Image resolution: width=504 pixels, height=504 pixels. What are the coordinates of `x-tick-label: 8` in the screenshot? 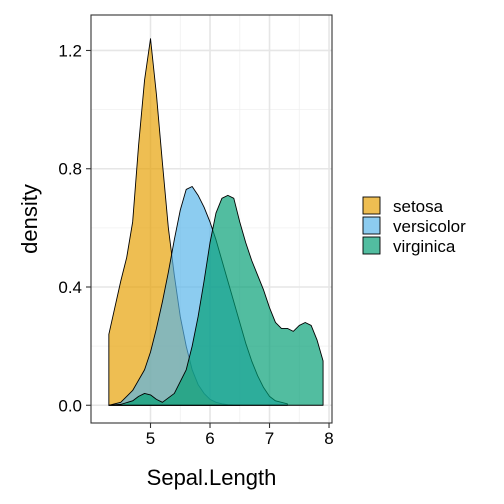 It's located at (328, 438).